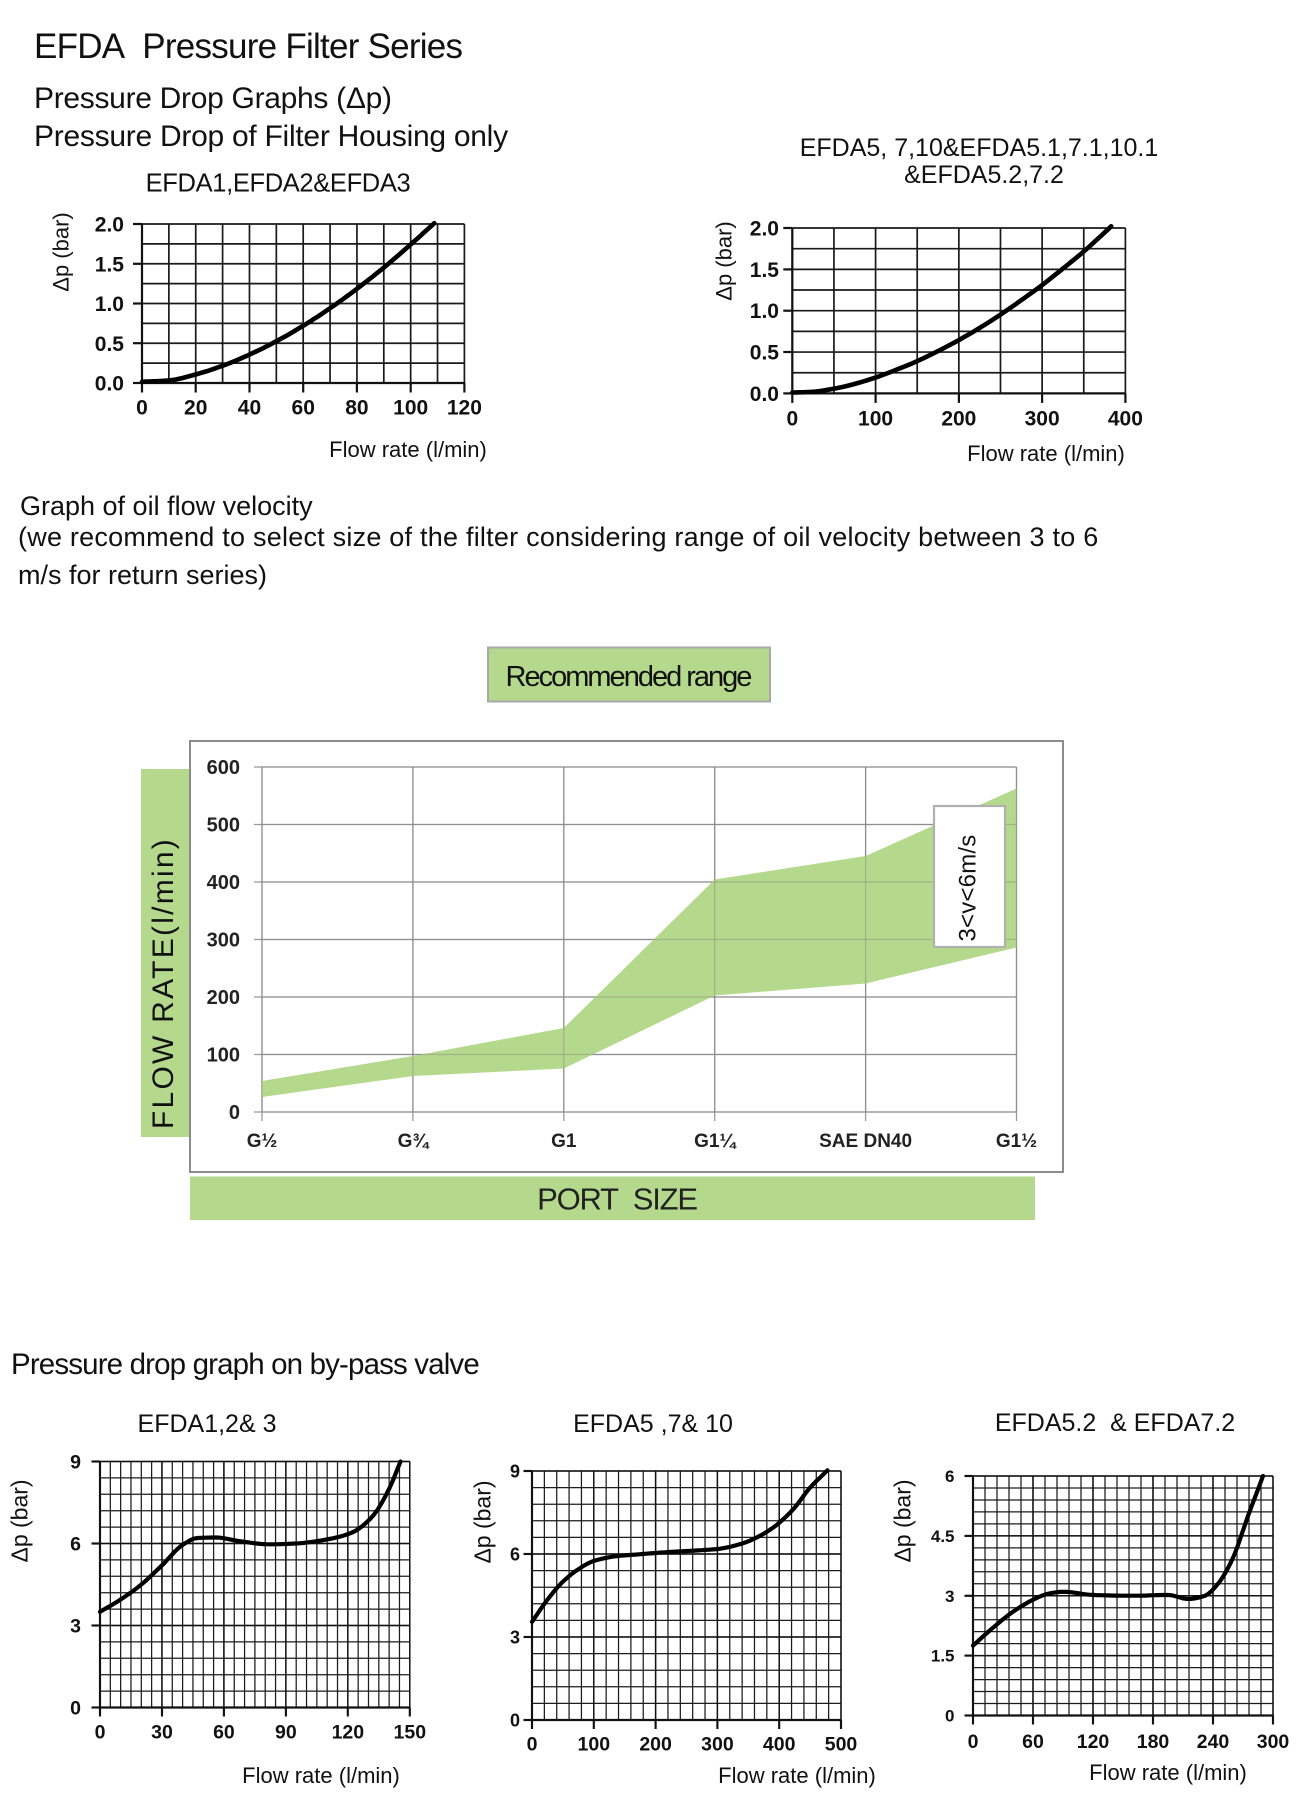 Image resolution: width=1296 pixels, height=1801 pixels. Describe the element at coordinates (195, 408) in the screenshot. I see `svg-text: 20` at that location.